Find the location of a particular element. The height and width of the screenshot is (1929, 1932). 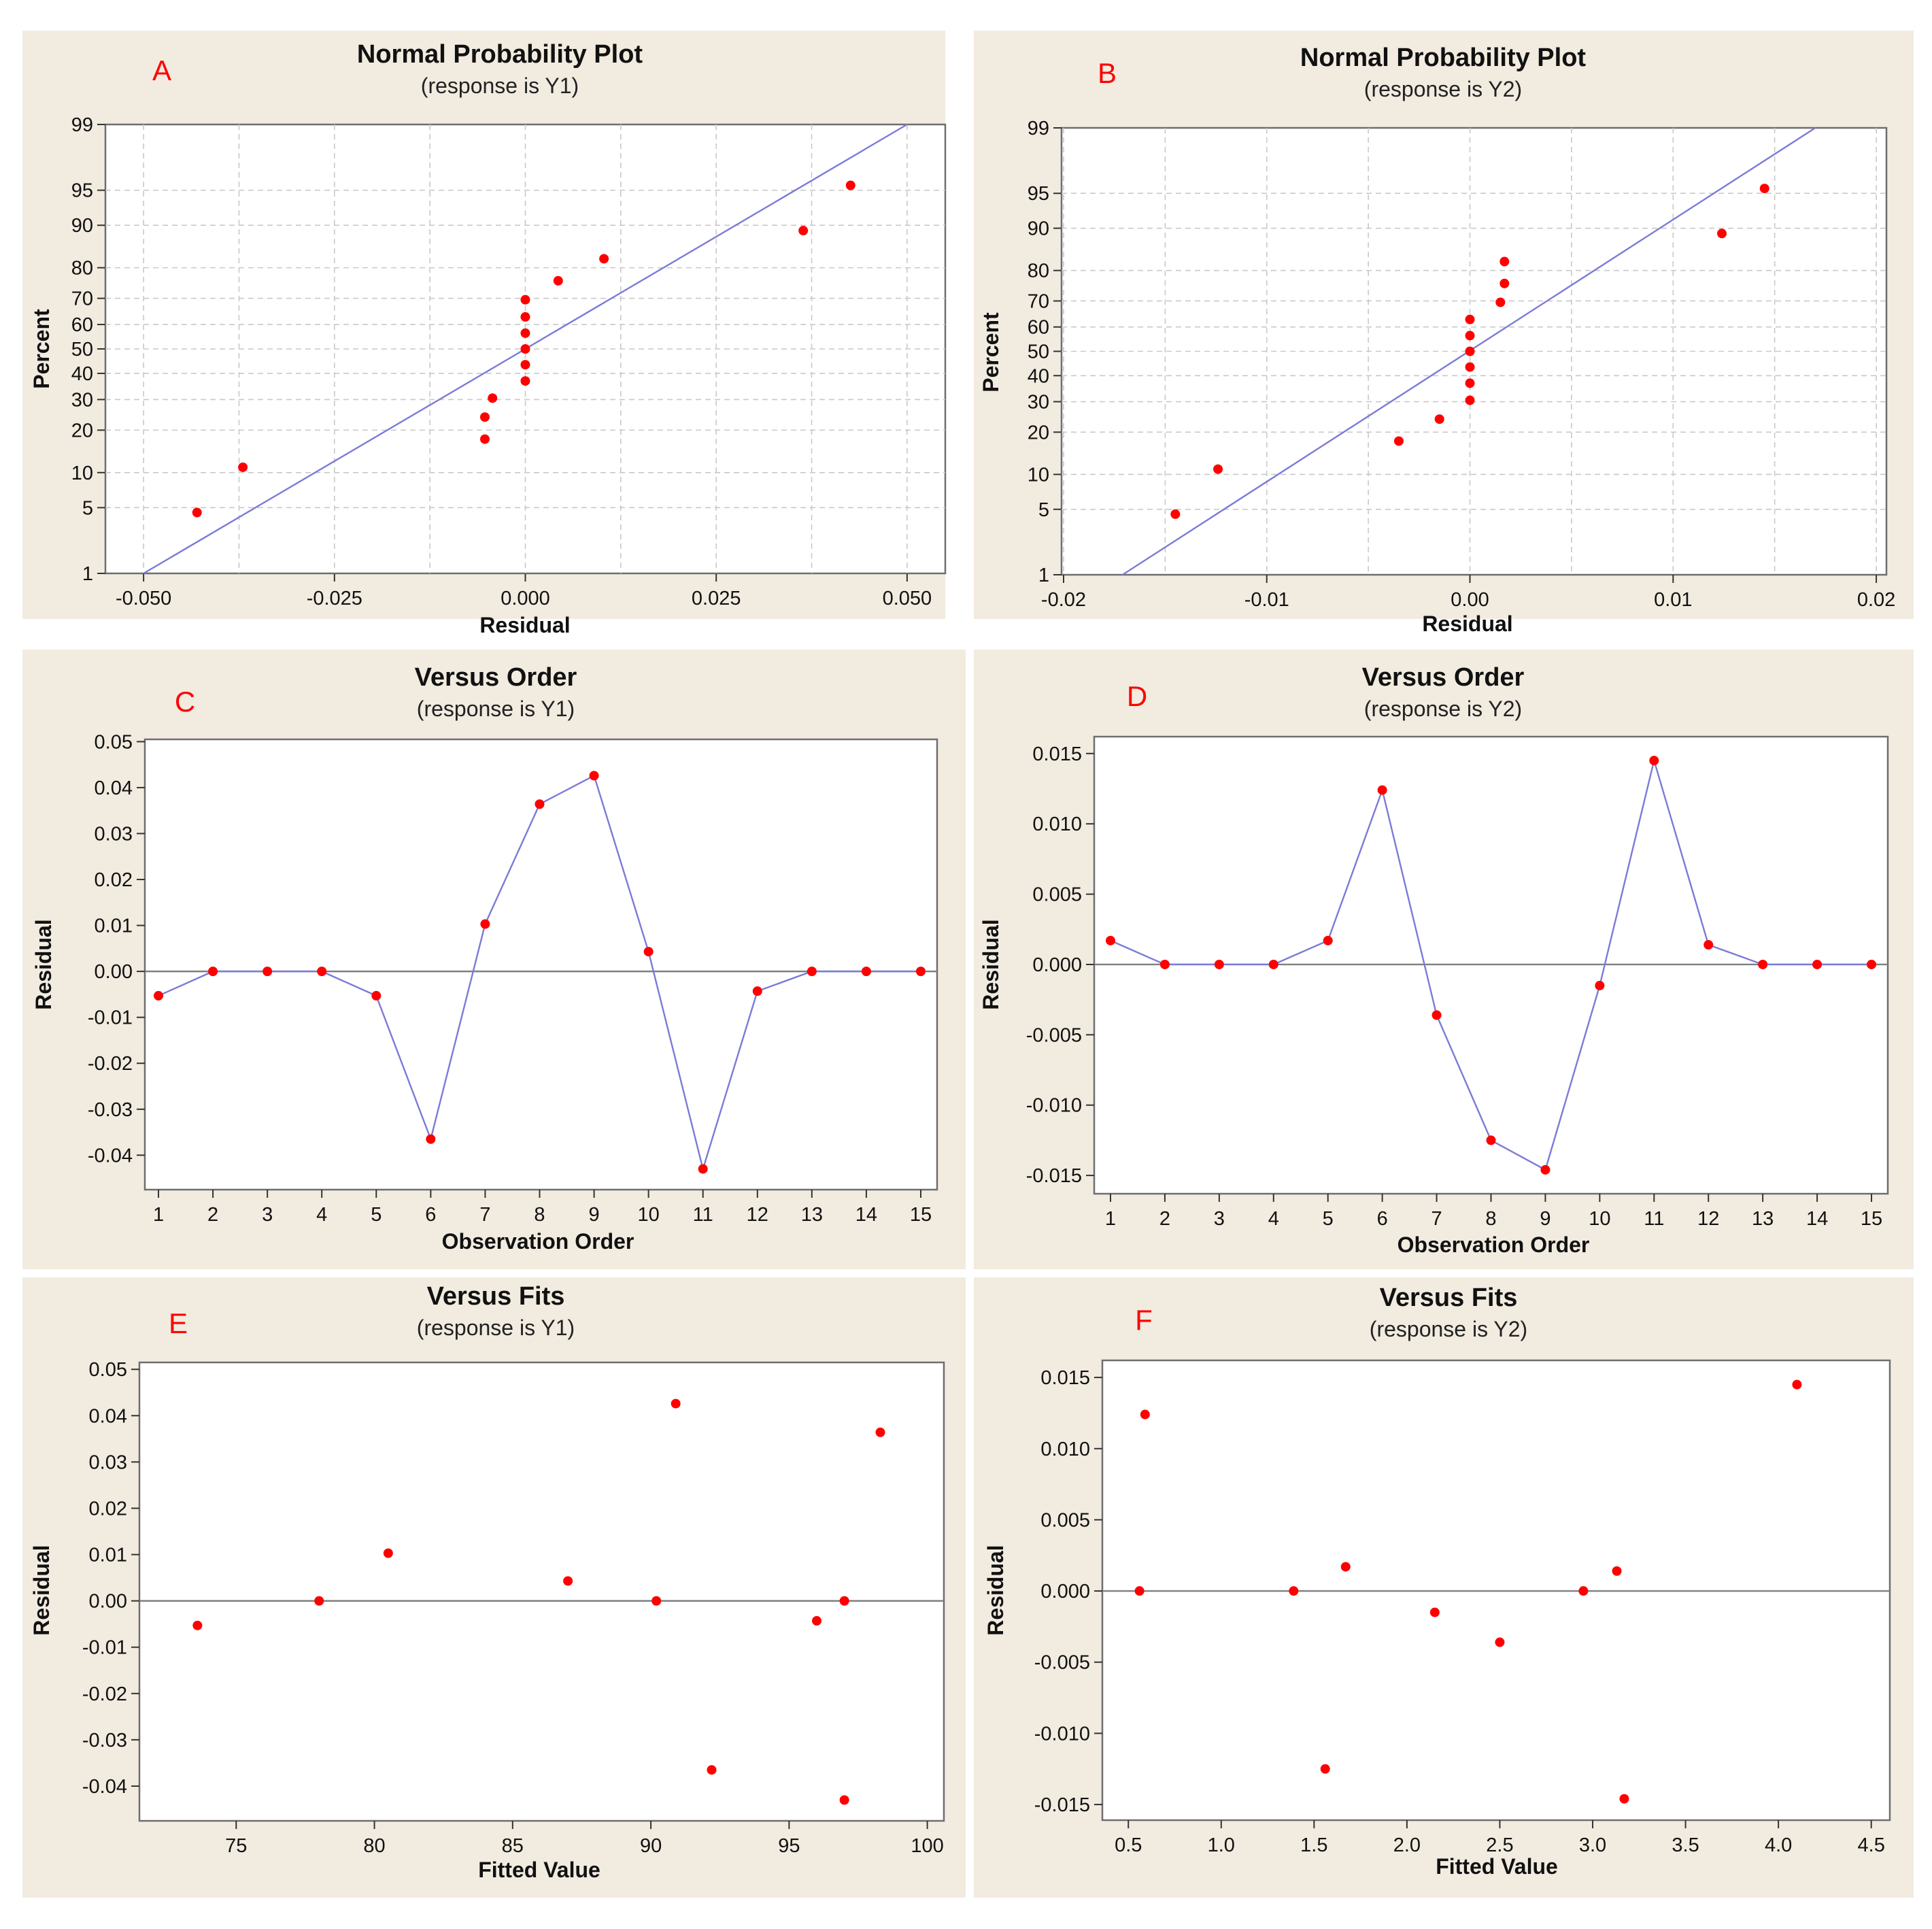

y-tick-label: -0.010 is located at coordinates (1062, 1734).